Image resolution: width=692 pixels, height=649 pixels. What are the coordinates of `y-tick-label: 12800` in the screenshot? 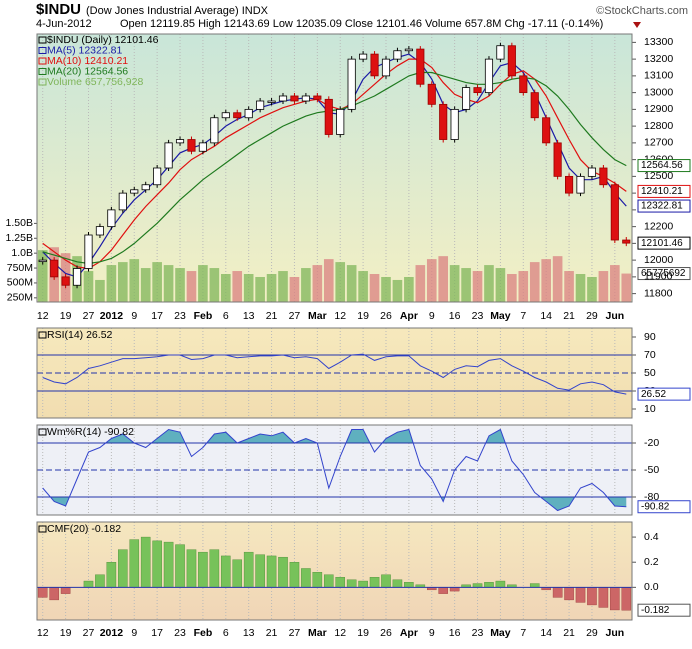 It's located at (658, 126).